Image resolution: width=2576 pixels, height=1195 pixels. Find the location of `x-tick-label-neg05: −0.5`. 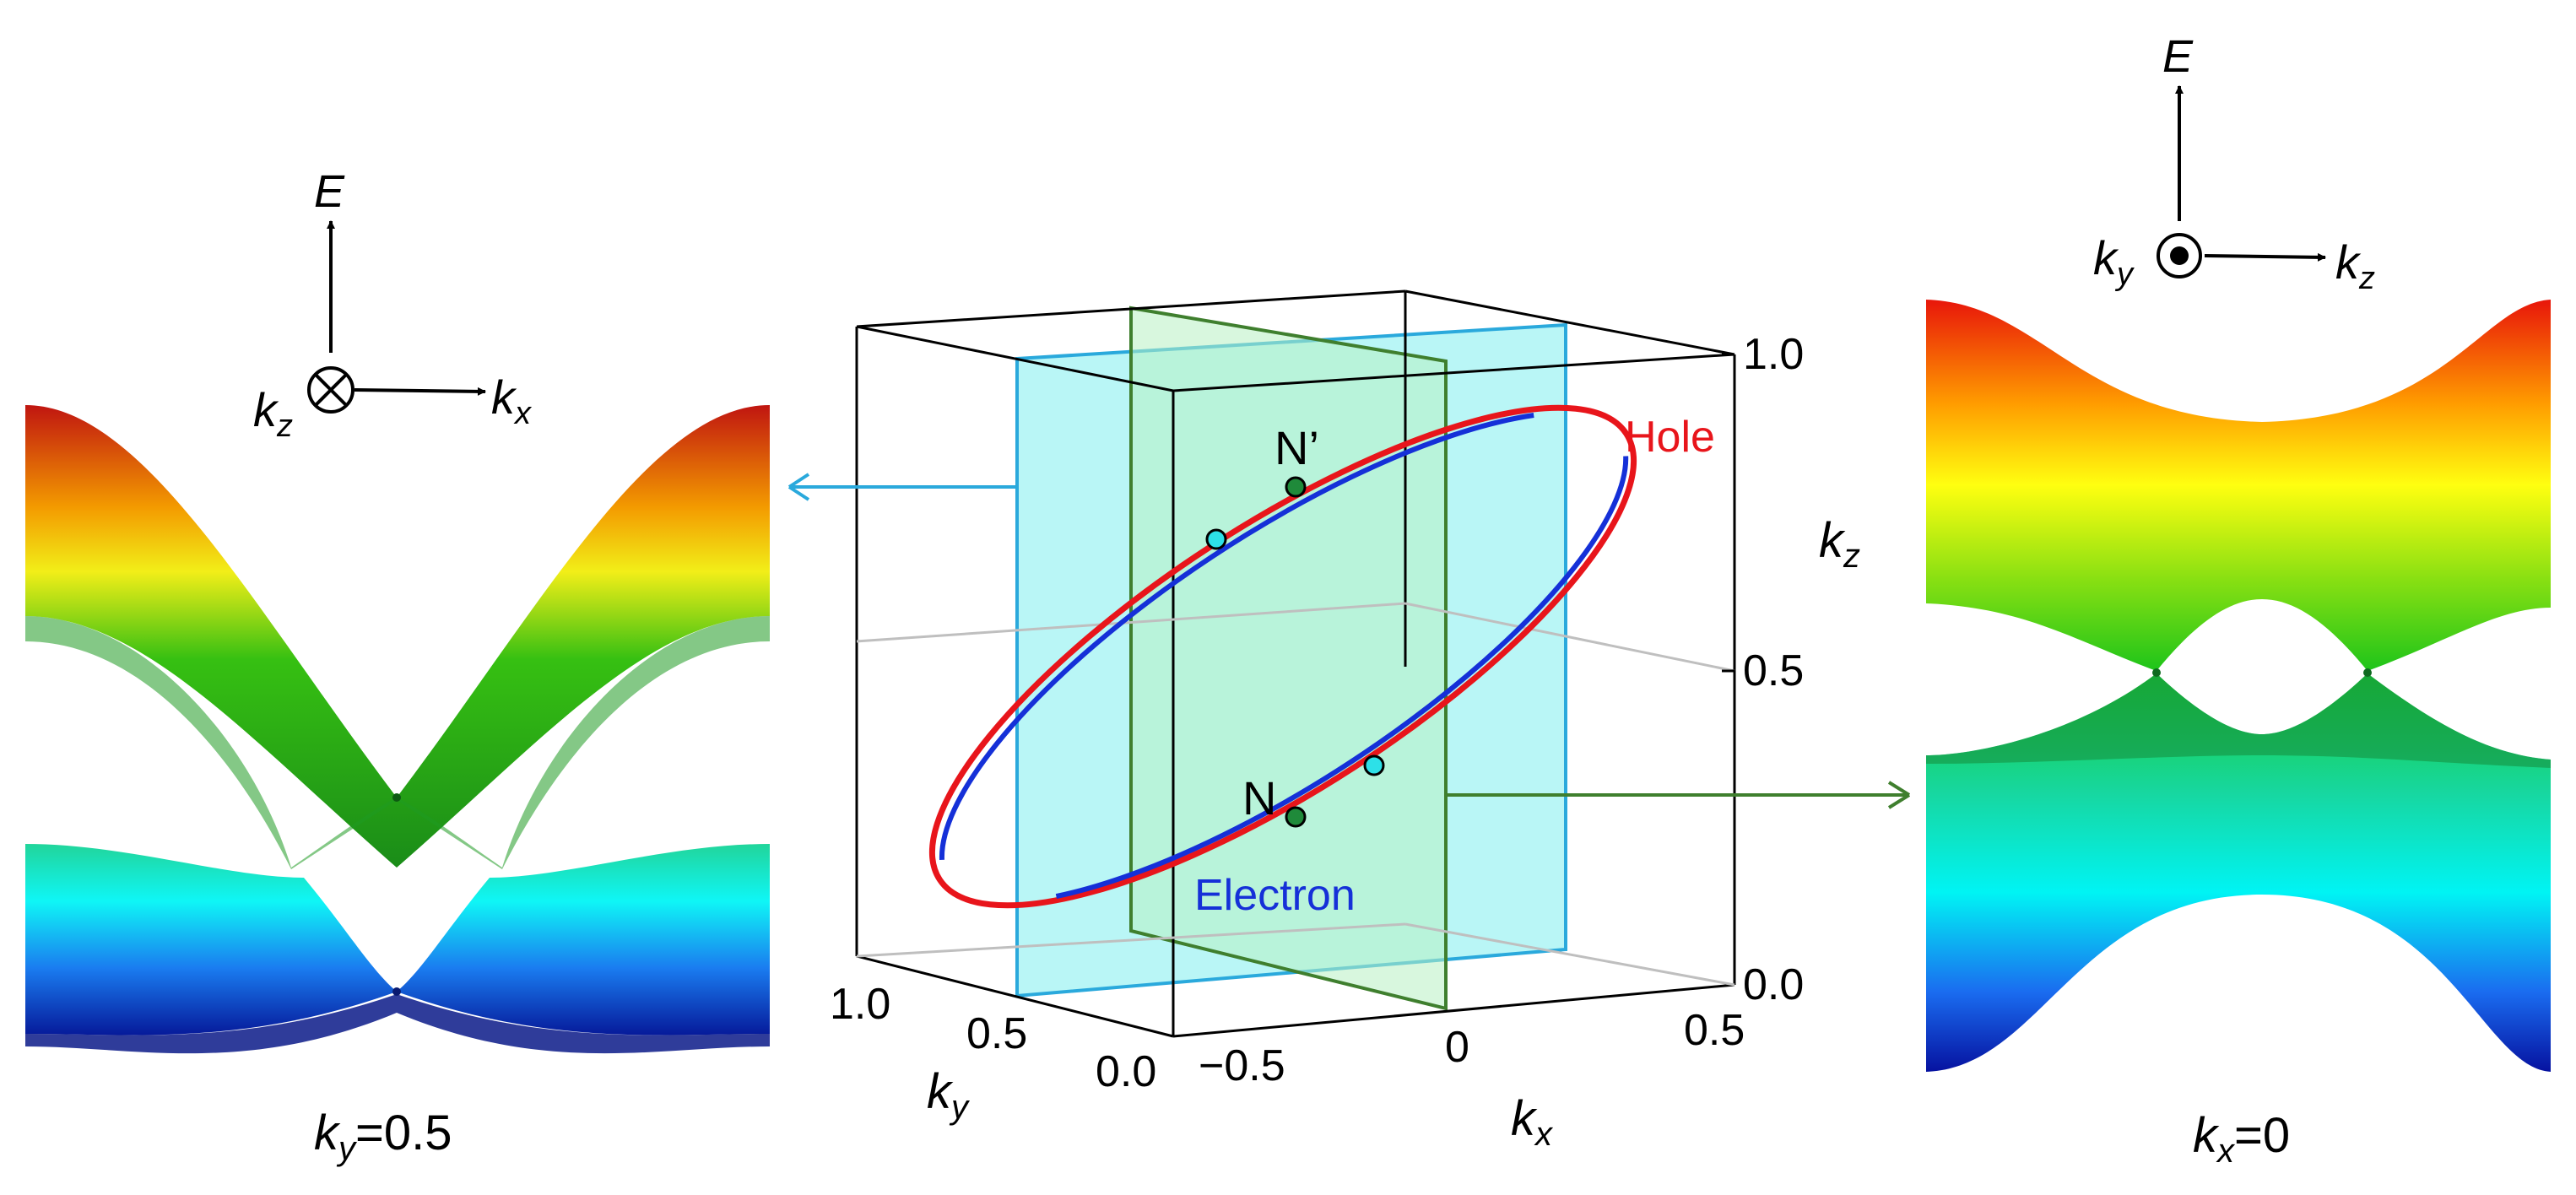

x-tick-label-neg05: −0.5 is located at coordinates (1242, 1065).